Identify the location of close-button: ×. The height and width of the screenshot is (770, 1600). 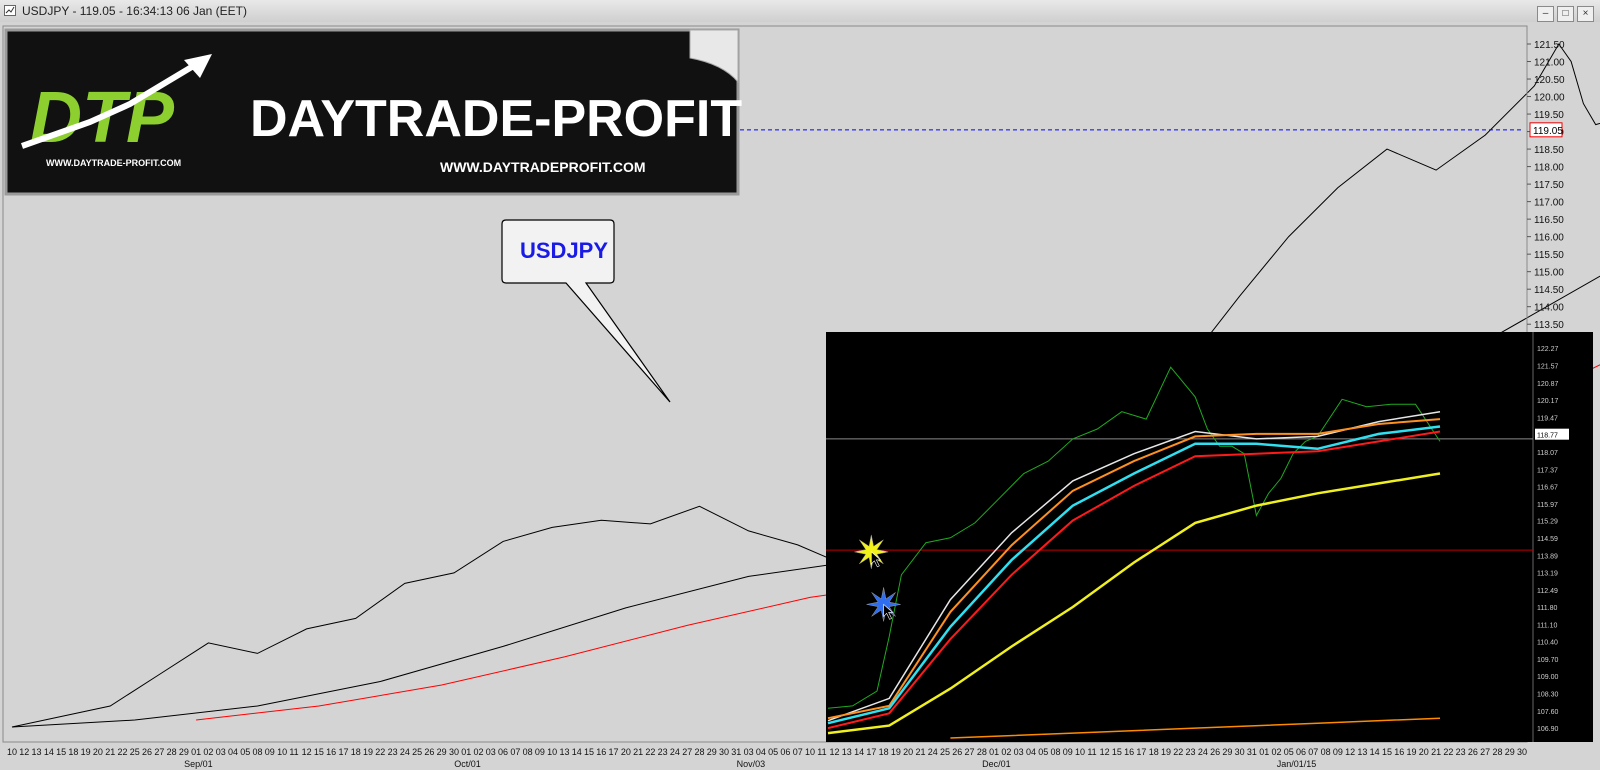
(1585, 14).